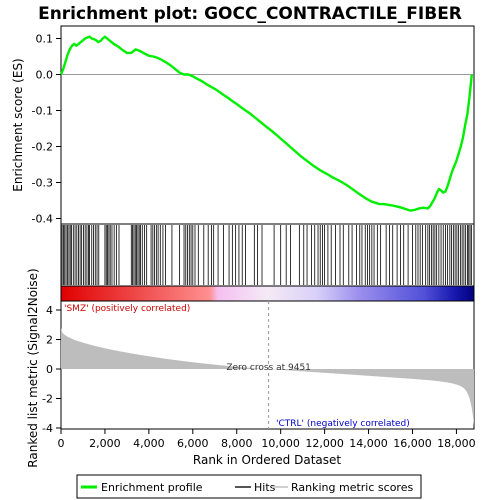  I want to click on x-tick-label: 2,000, so click(105, 443).